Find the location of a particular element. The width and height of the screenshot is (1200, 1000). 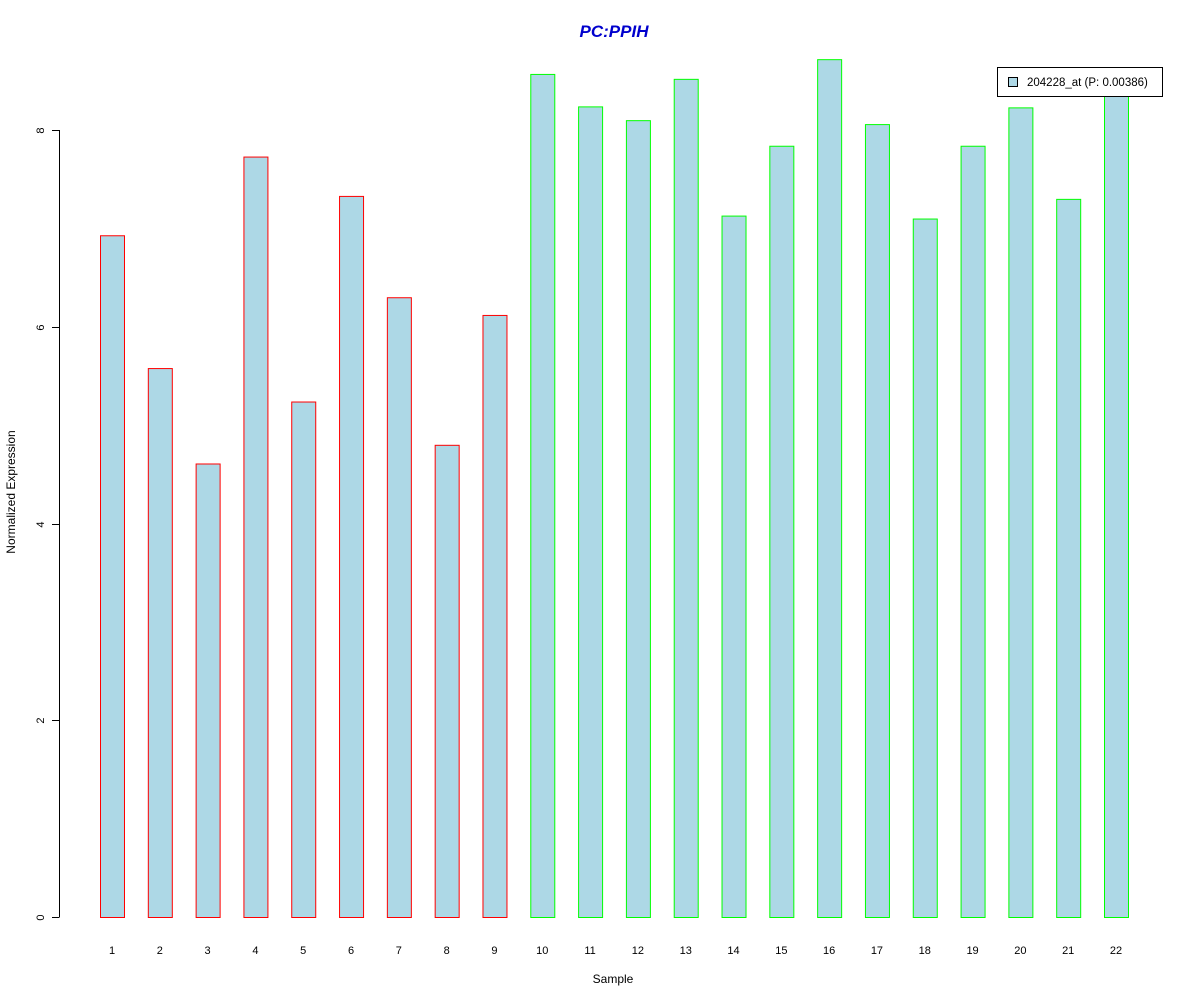

x-tick-label: 8 is located at coordinates (447, 951).